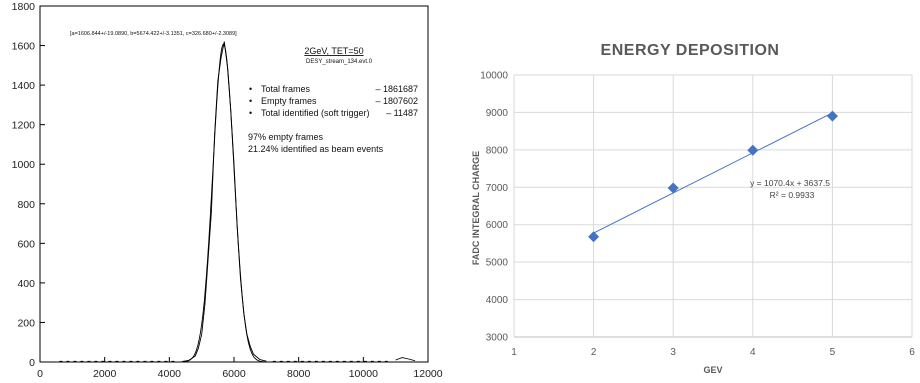  What do you see at coordinates (690, 50) in the screenshot?
I see `energy-title: ENERGY DEPOSITION` at bounding box center [690, 50].